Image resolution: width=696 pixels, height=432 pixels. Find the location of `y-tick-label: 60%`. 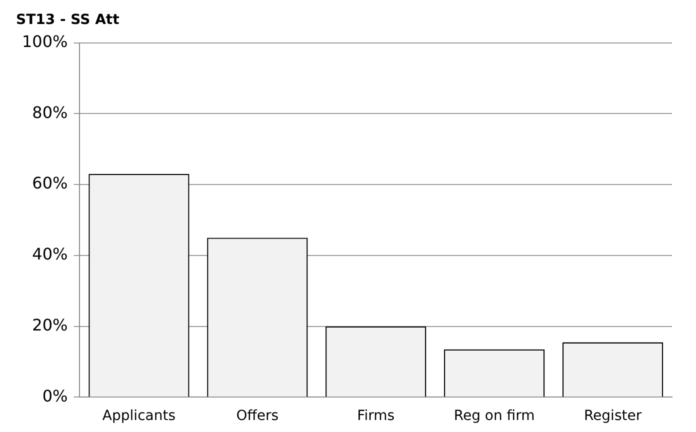

y-tick-label: 60% is located at coordinates (50, 183).